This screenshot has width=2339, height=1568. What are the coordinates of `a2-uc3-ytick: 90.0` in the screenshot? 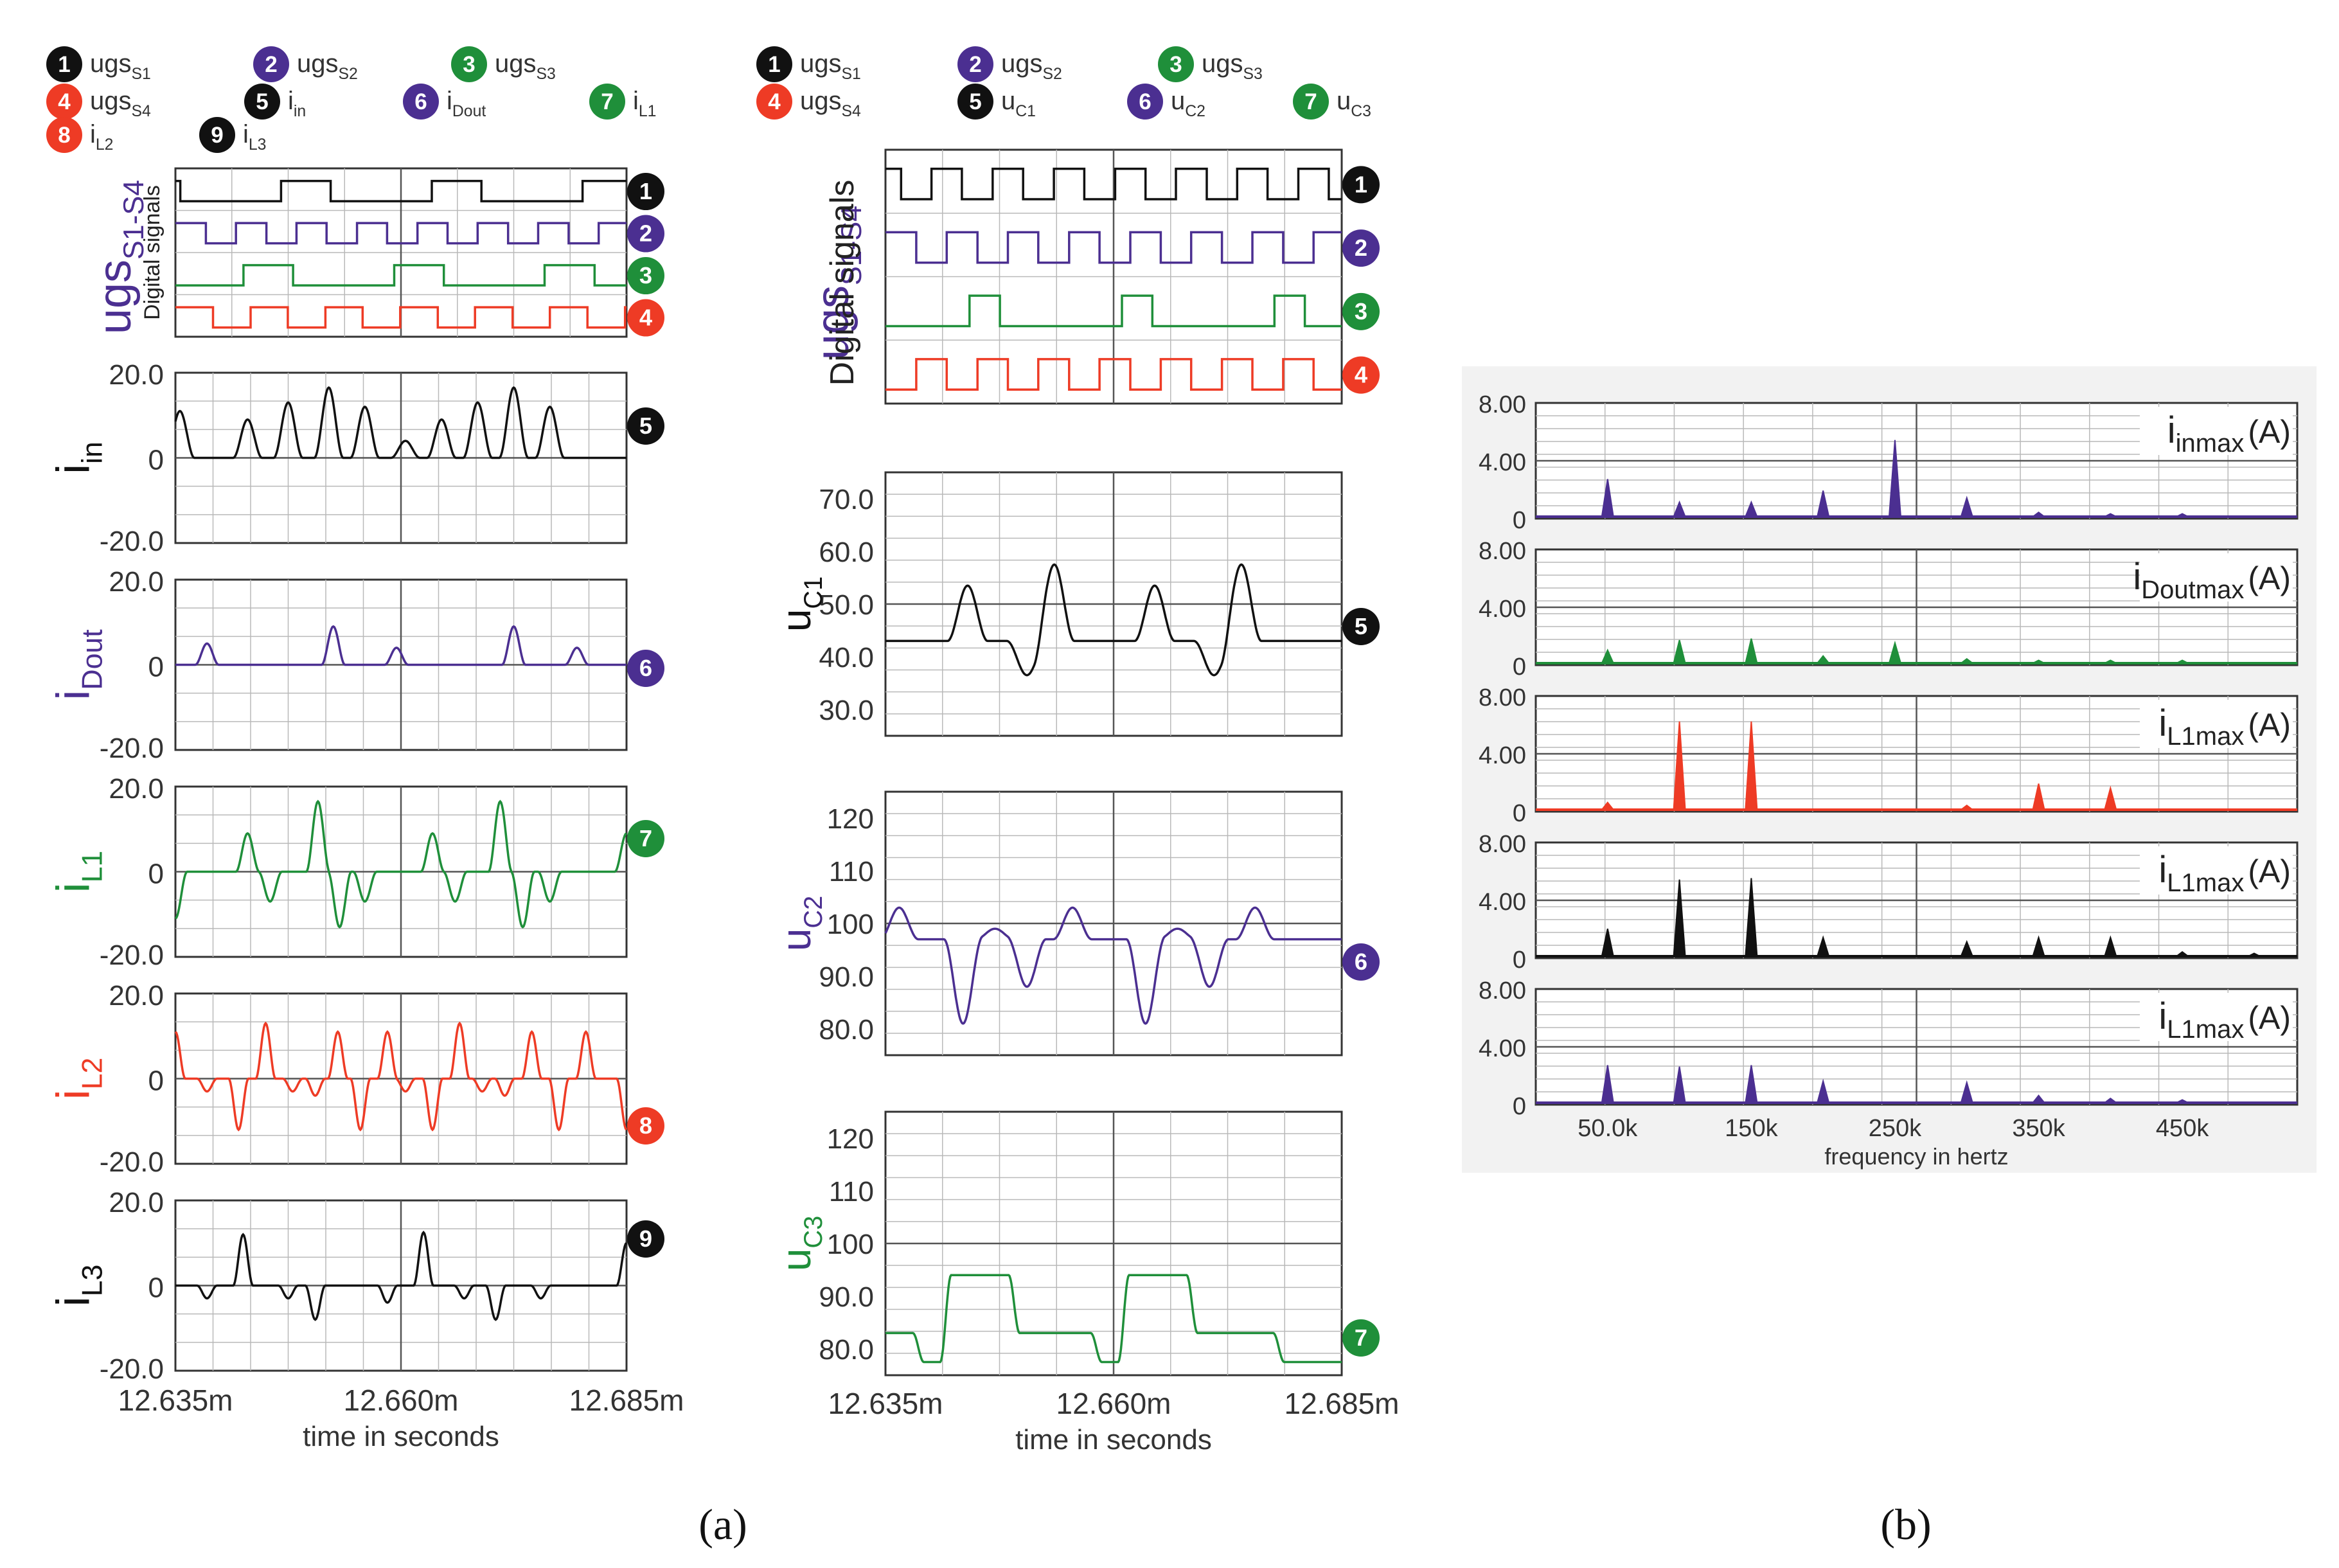 It's located at (847, 1297).